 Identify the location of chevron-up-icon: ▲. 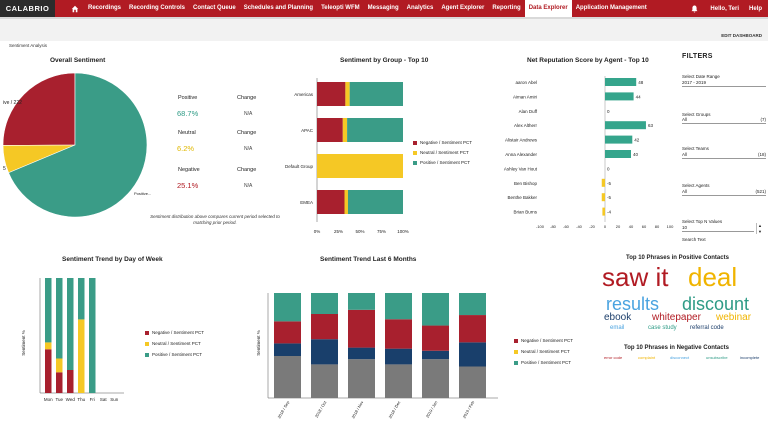
(760, 225).